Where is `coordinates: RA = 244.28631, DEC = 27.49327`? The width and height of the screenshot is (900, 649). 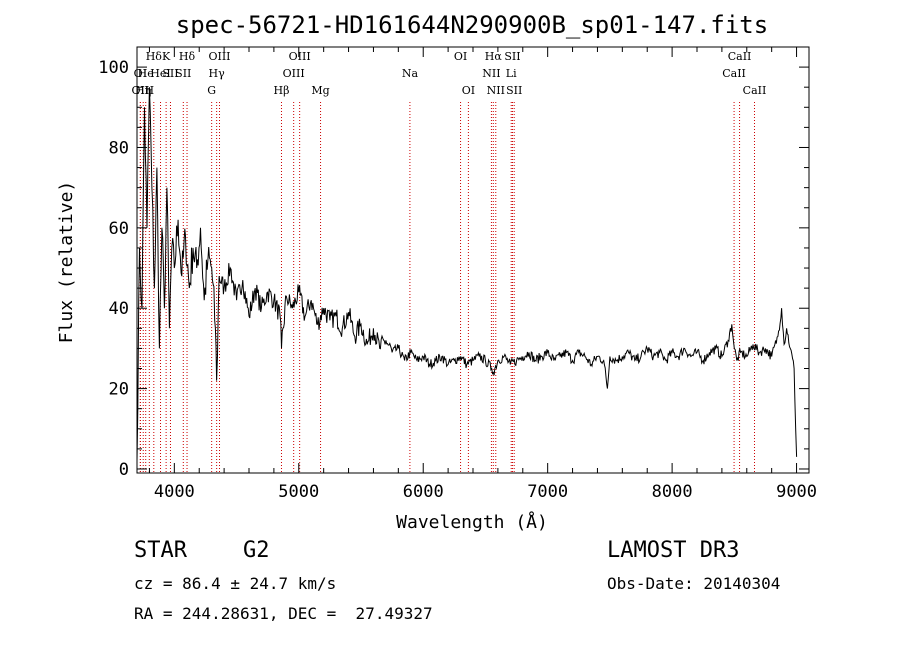
coordinates: RA = 244.28631, DEC = 27.49327 is located at coordinates (283, 613).